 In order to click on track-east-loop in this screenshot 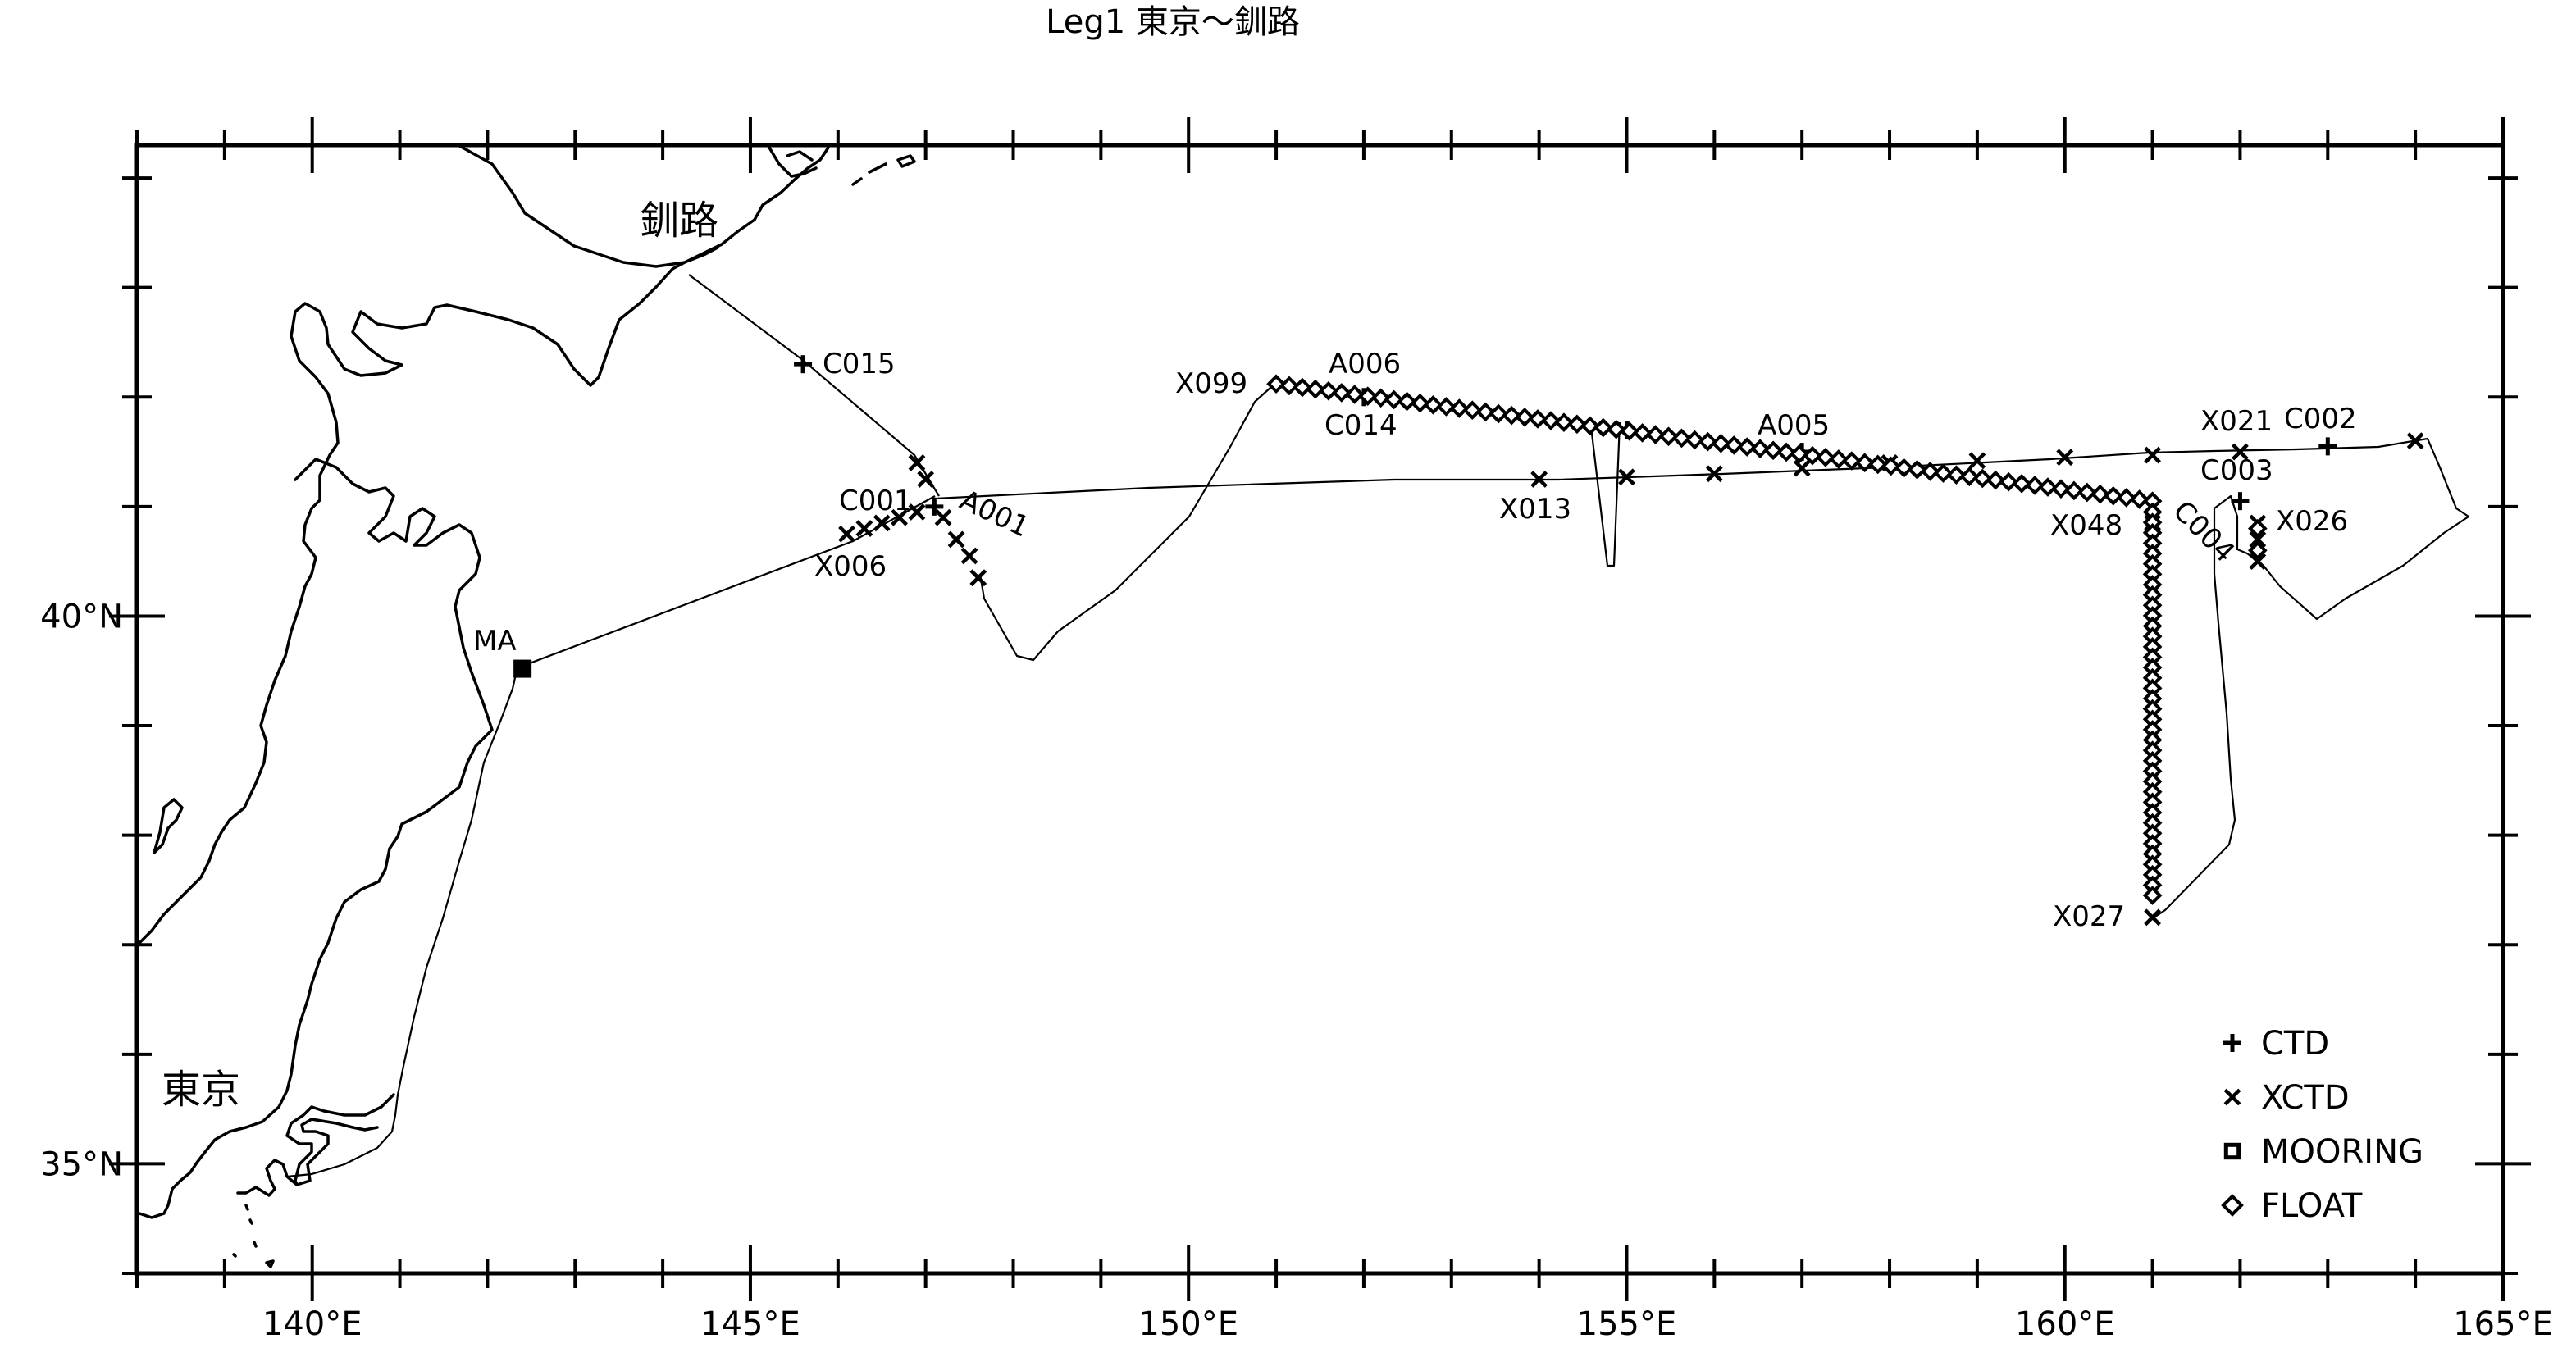, I will do `click(2310, 706)`.